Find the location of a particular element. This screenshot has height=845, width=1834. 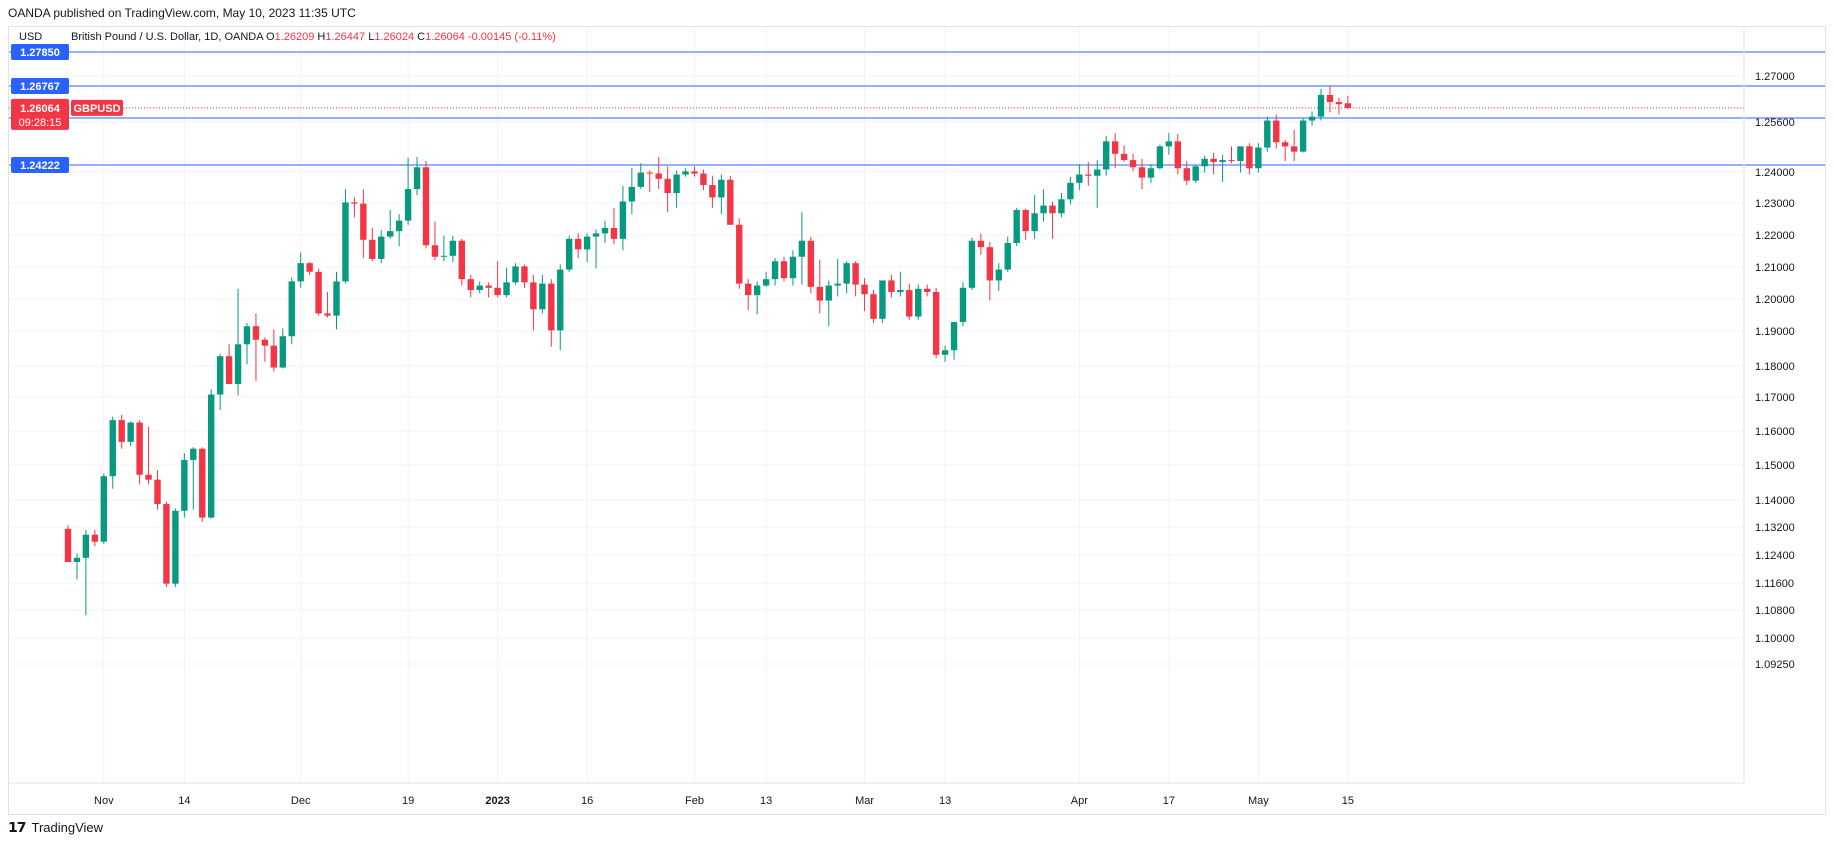

tradingview-branding: 𝟭𝟳 TradingView is located at coordinates (55, 827).